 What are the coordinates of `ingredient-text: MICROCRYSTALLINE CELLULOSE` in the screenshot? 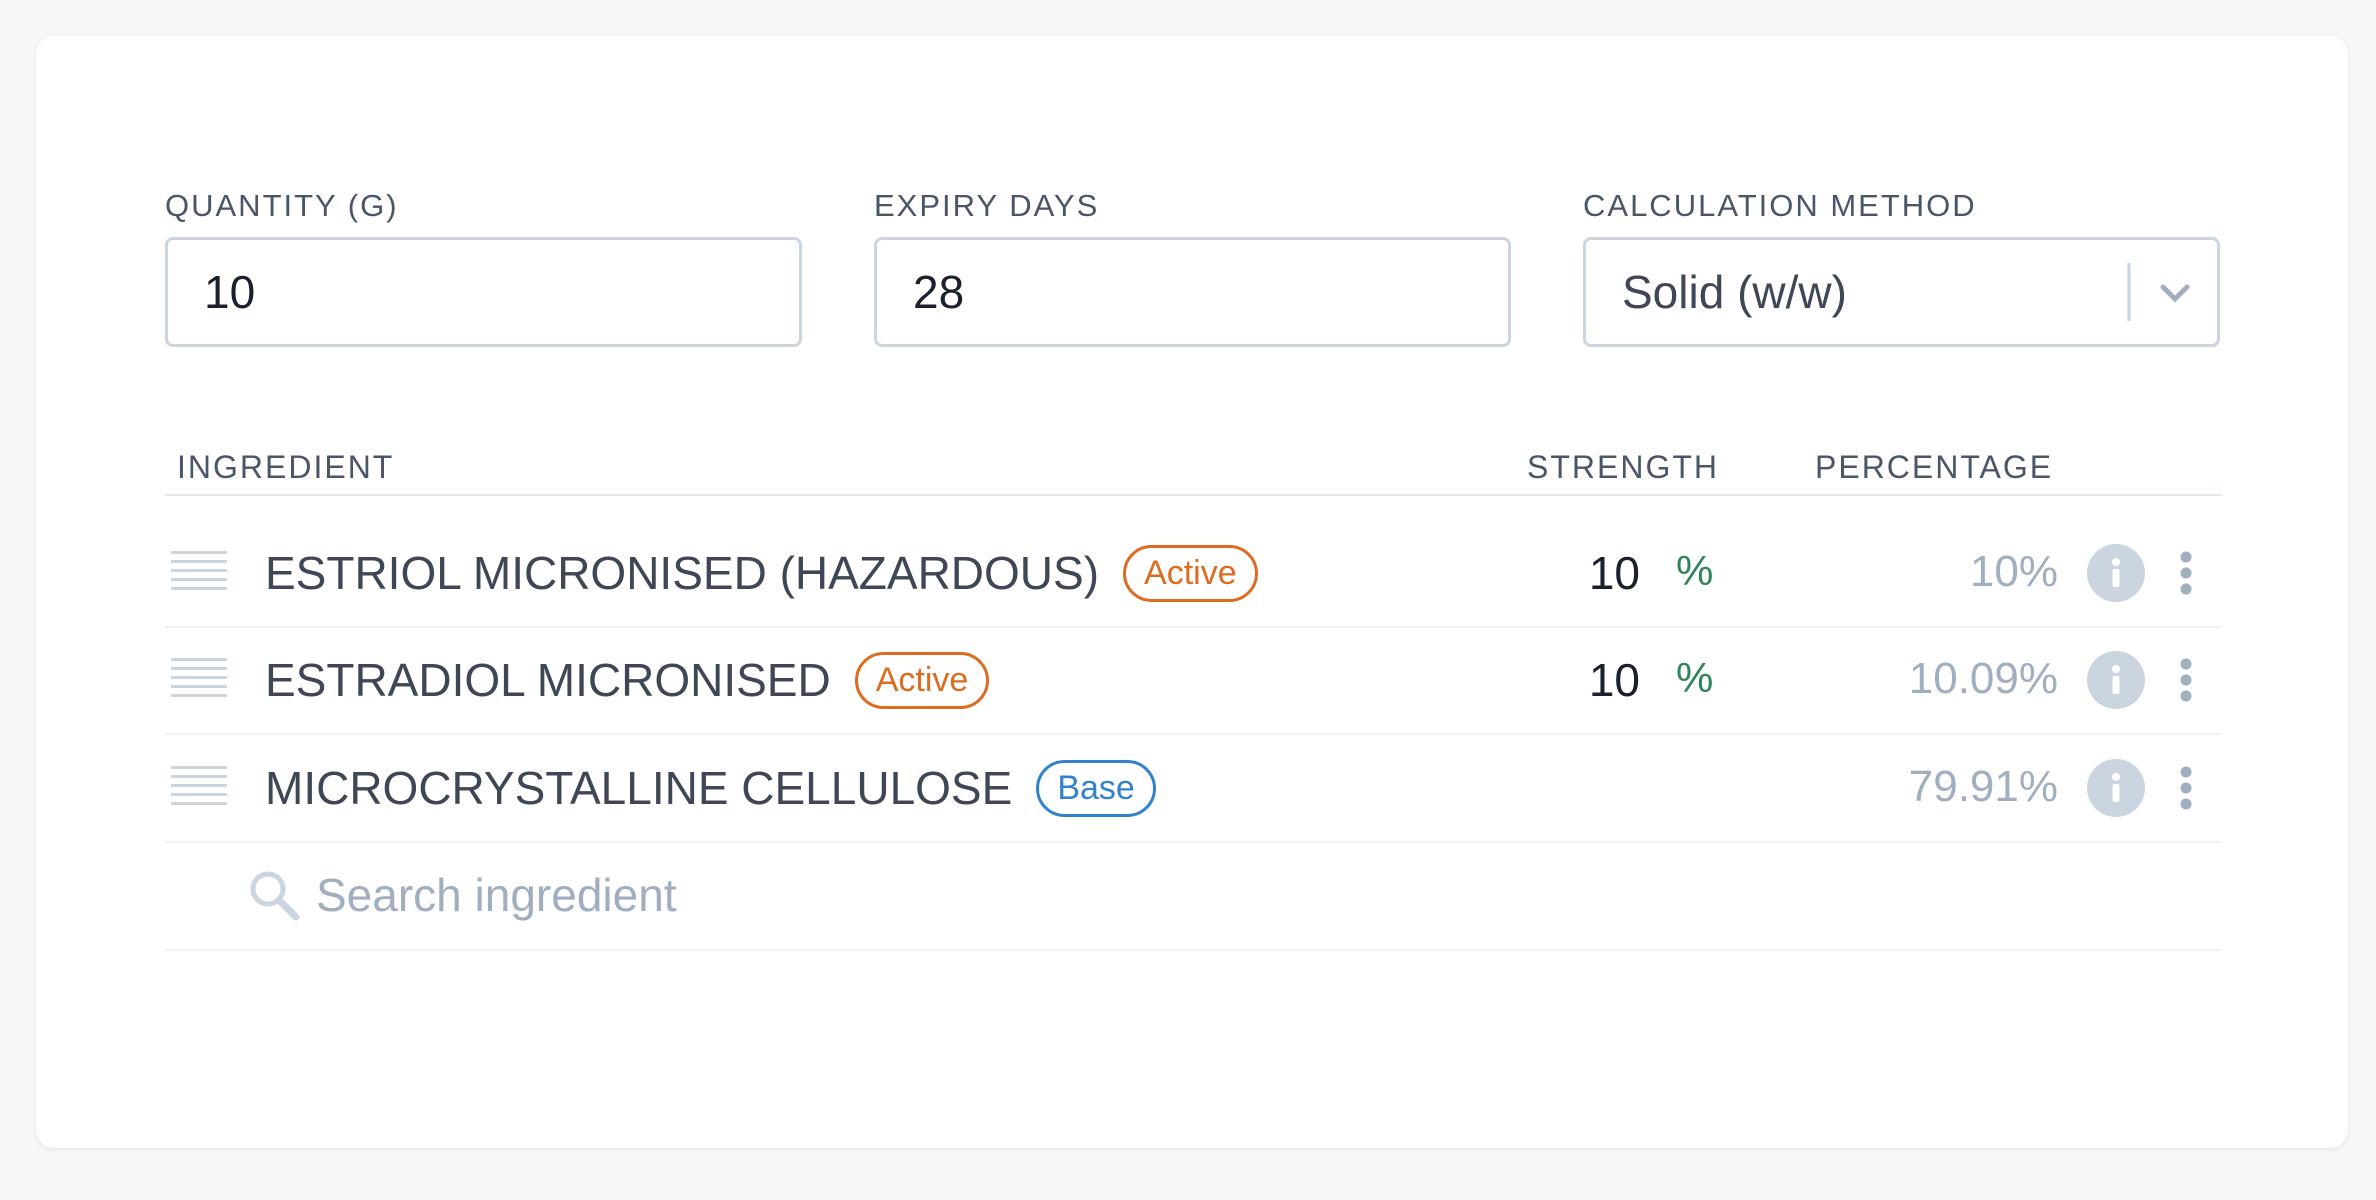 It's located at (639, 788).